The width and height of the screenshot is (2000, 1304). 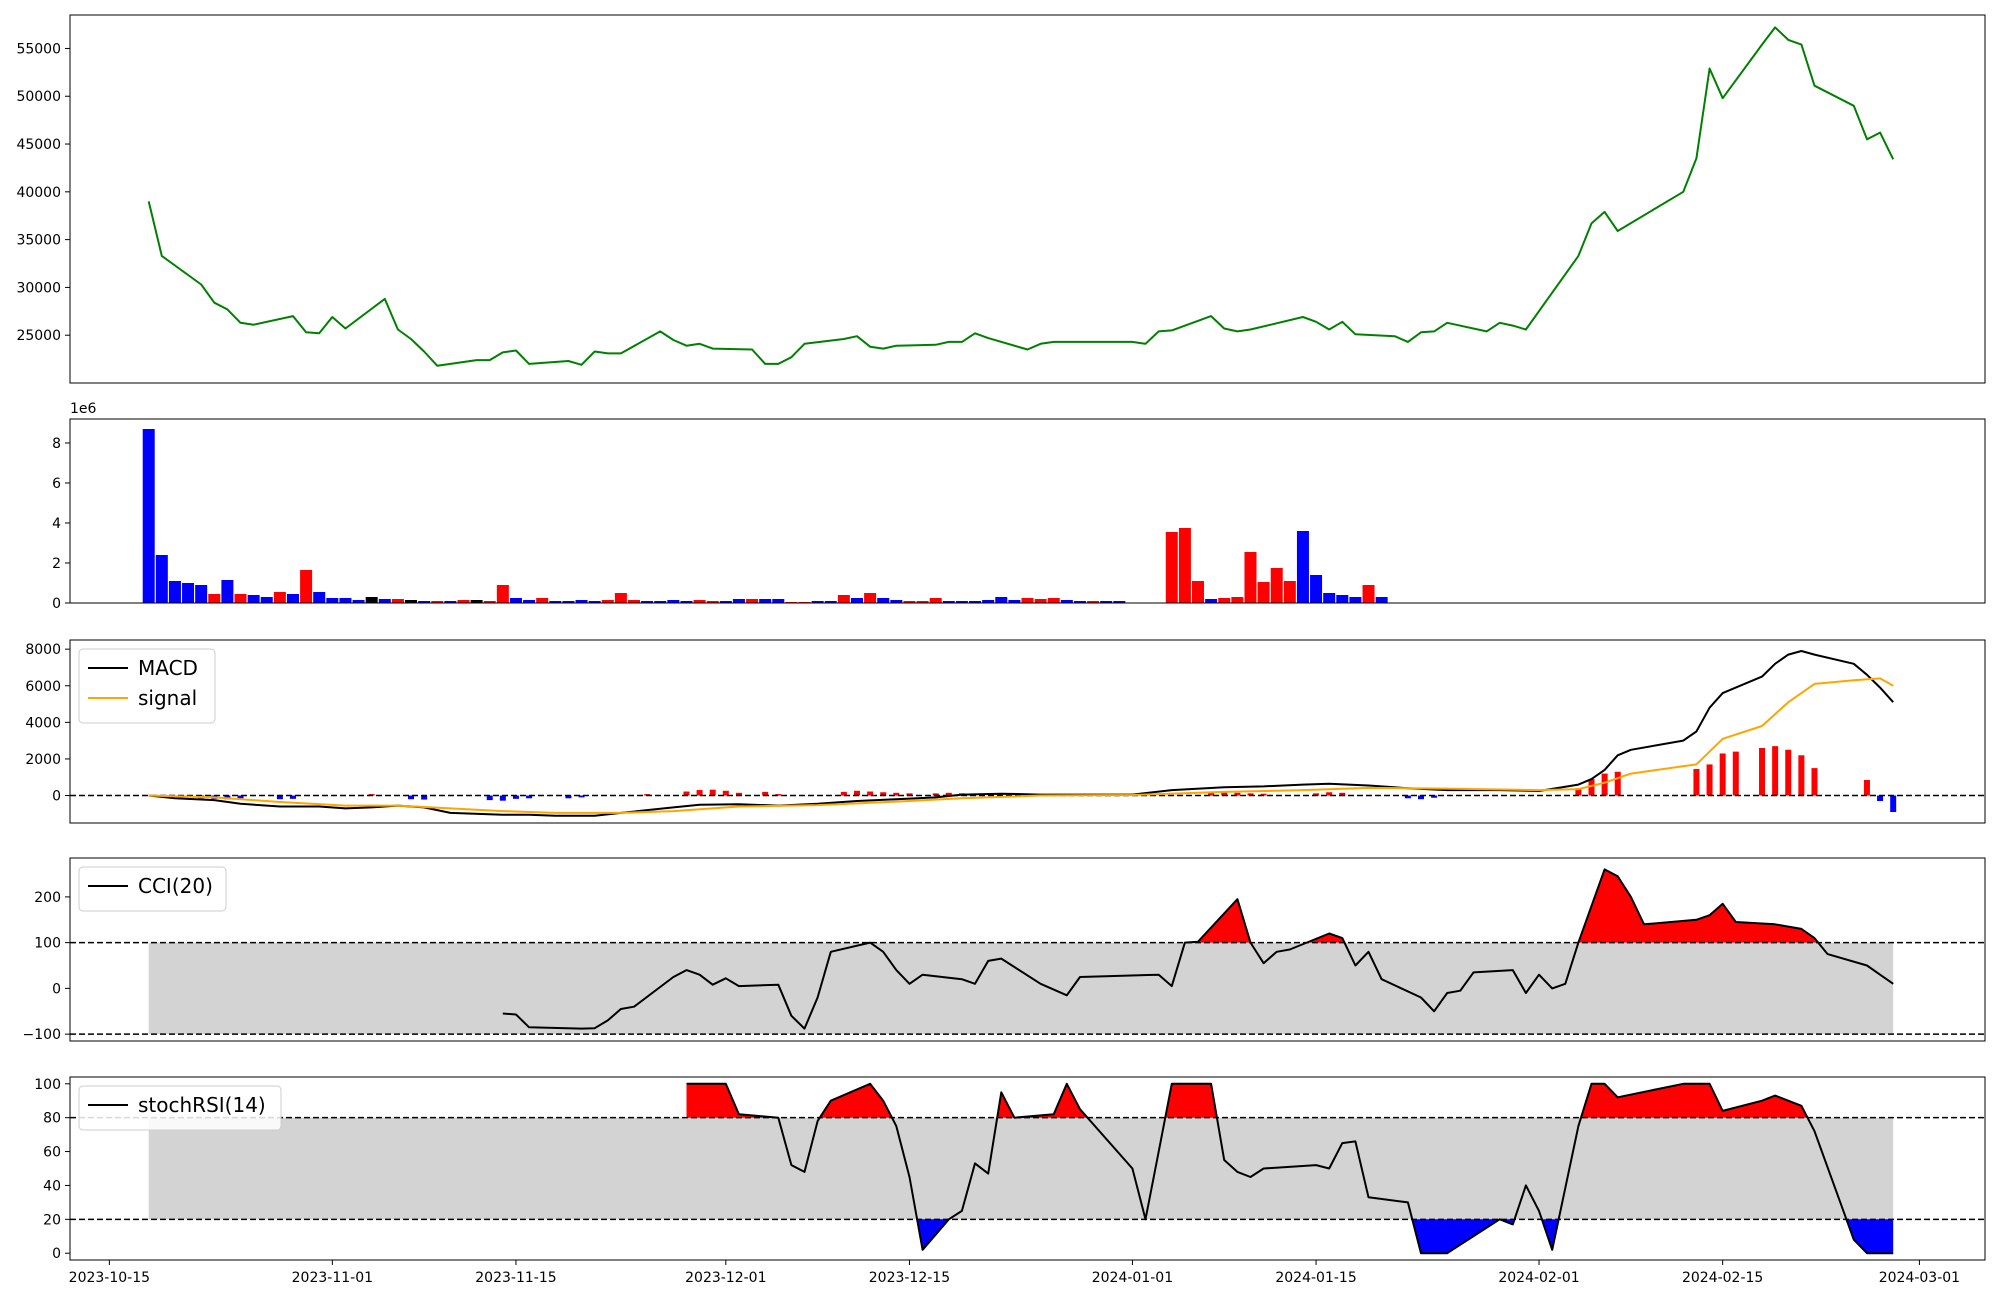 I want to click on x-tick-label: 2024-02-01, so click(x=1538, y=1278).